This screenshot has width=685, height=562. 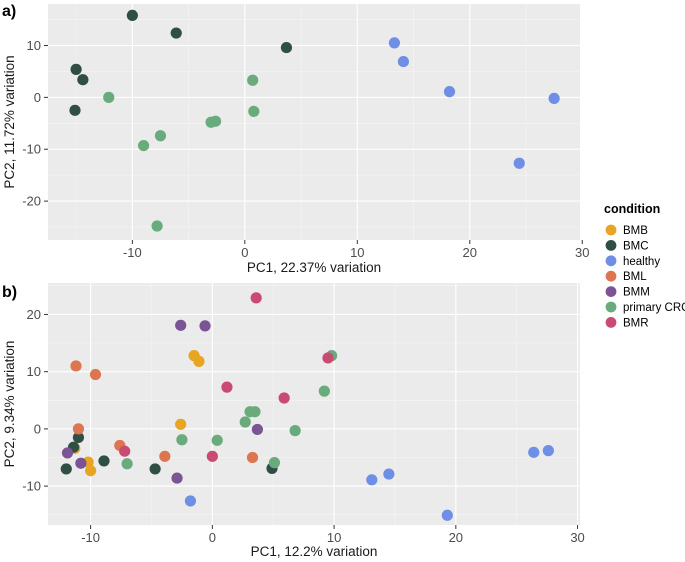 What do you see at coordinates (611, 245) in the screenshot?
I see `legend-key-bmc` at bounding box center [611, 245].